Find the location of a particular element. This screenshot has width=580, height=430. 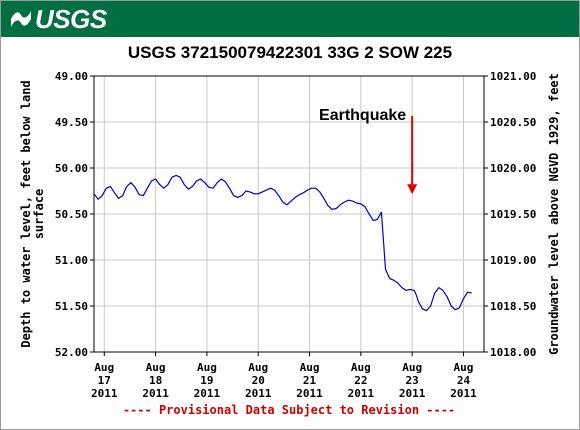

y-tick-label-left: 50.50 is located at coordinates (71, 214).